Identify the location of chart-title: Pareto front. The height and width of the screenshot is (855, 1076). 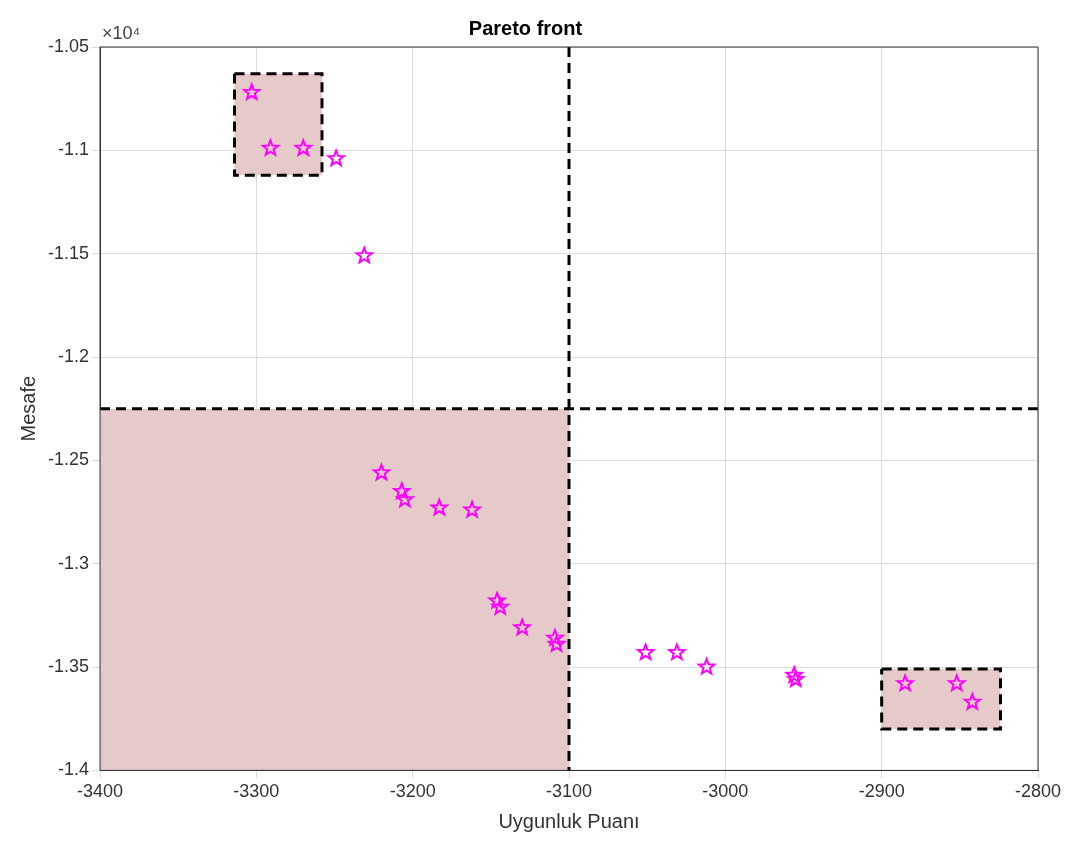
(525, 27).